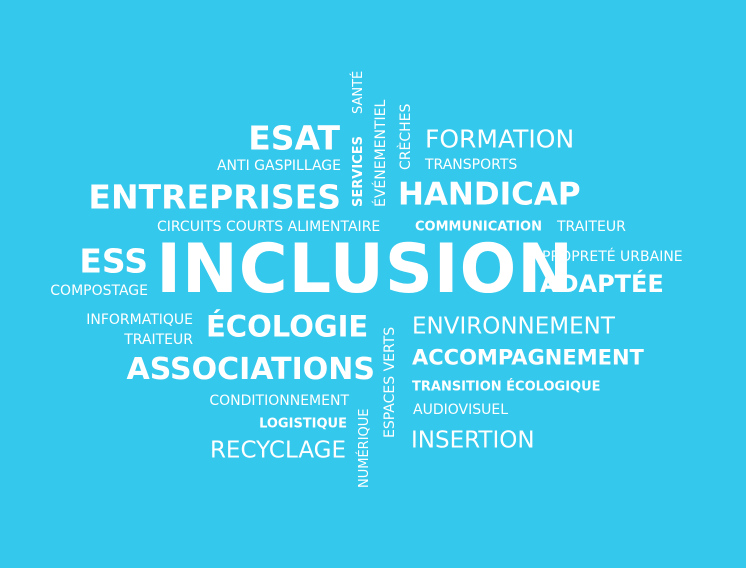  What do you see at coordinates (365, 269) in the screenshot?
I see `word-inclusion: INCLUSION` at bounding box center [365, 269].